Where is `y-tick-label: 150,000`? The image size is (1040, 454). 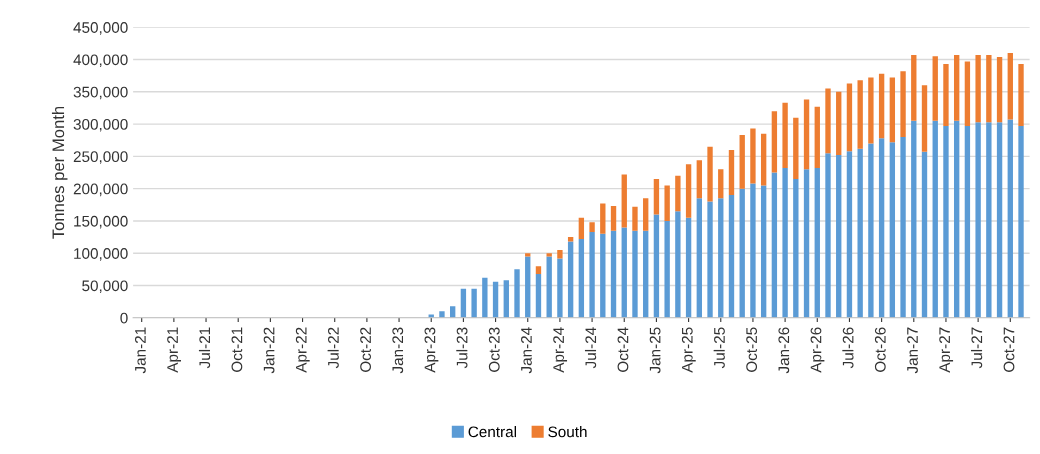
y-tick-label: 150,000 is located at coordinates (101, 222).